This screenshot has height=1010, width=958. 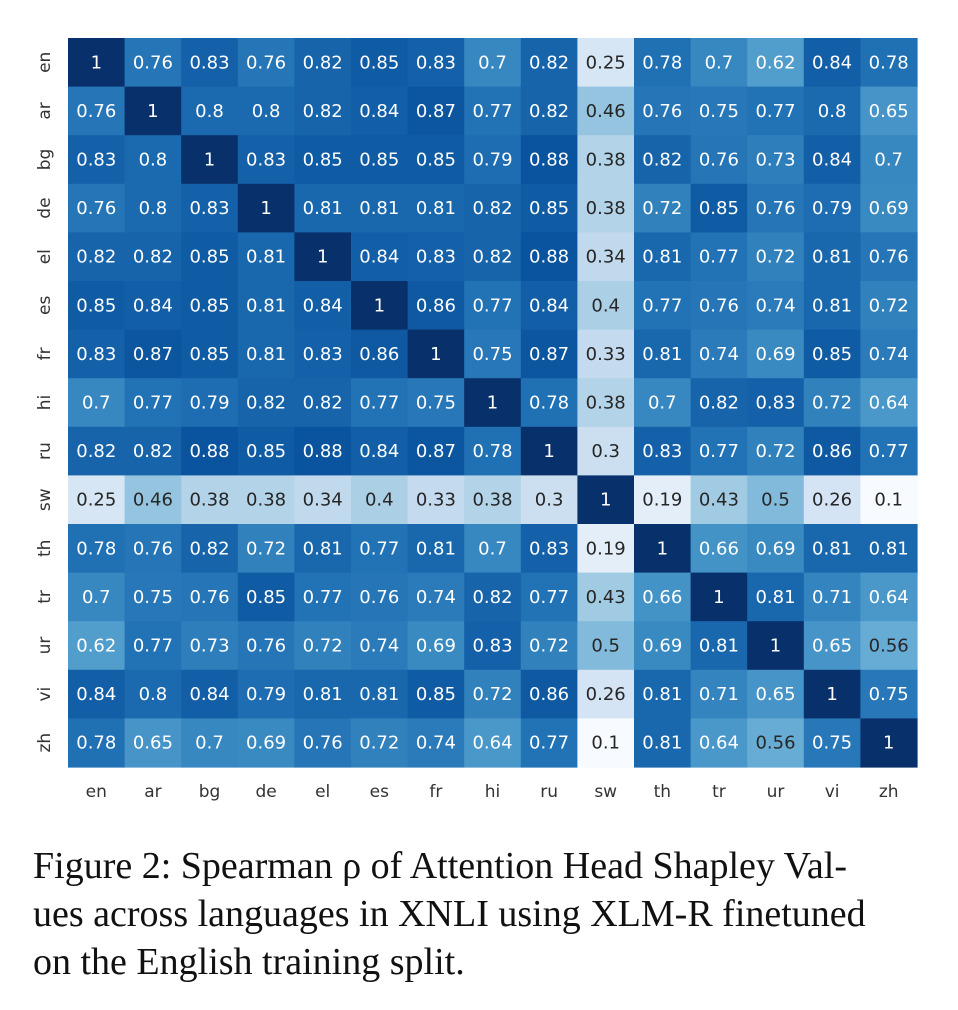 What do you see at coordinates (888, 500) in the screenshot?
I see `cell-value-label: 0.1` at bounding box center [888, 500].